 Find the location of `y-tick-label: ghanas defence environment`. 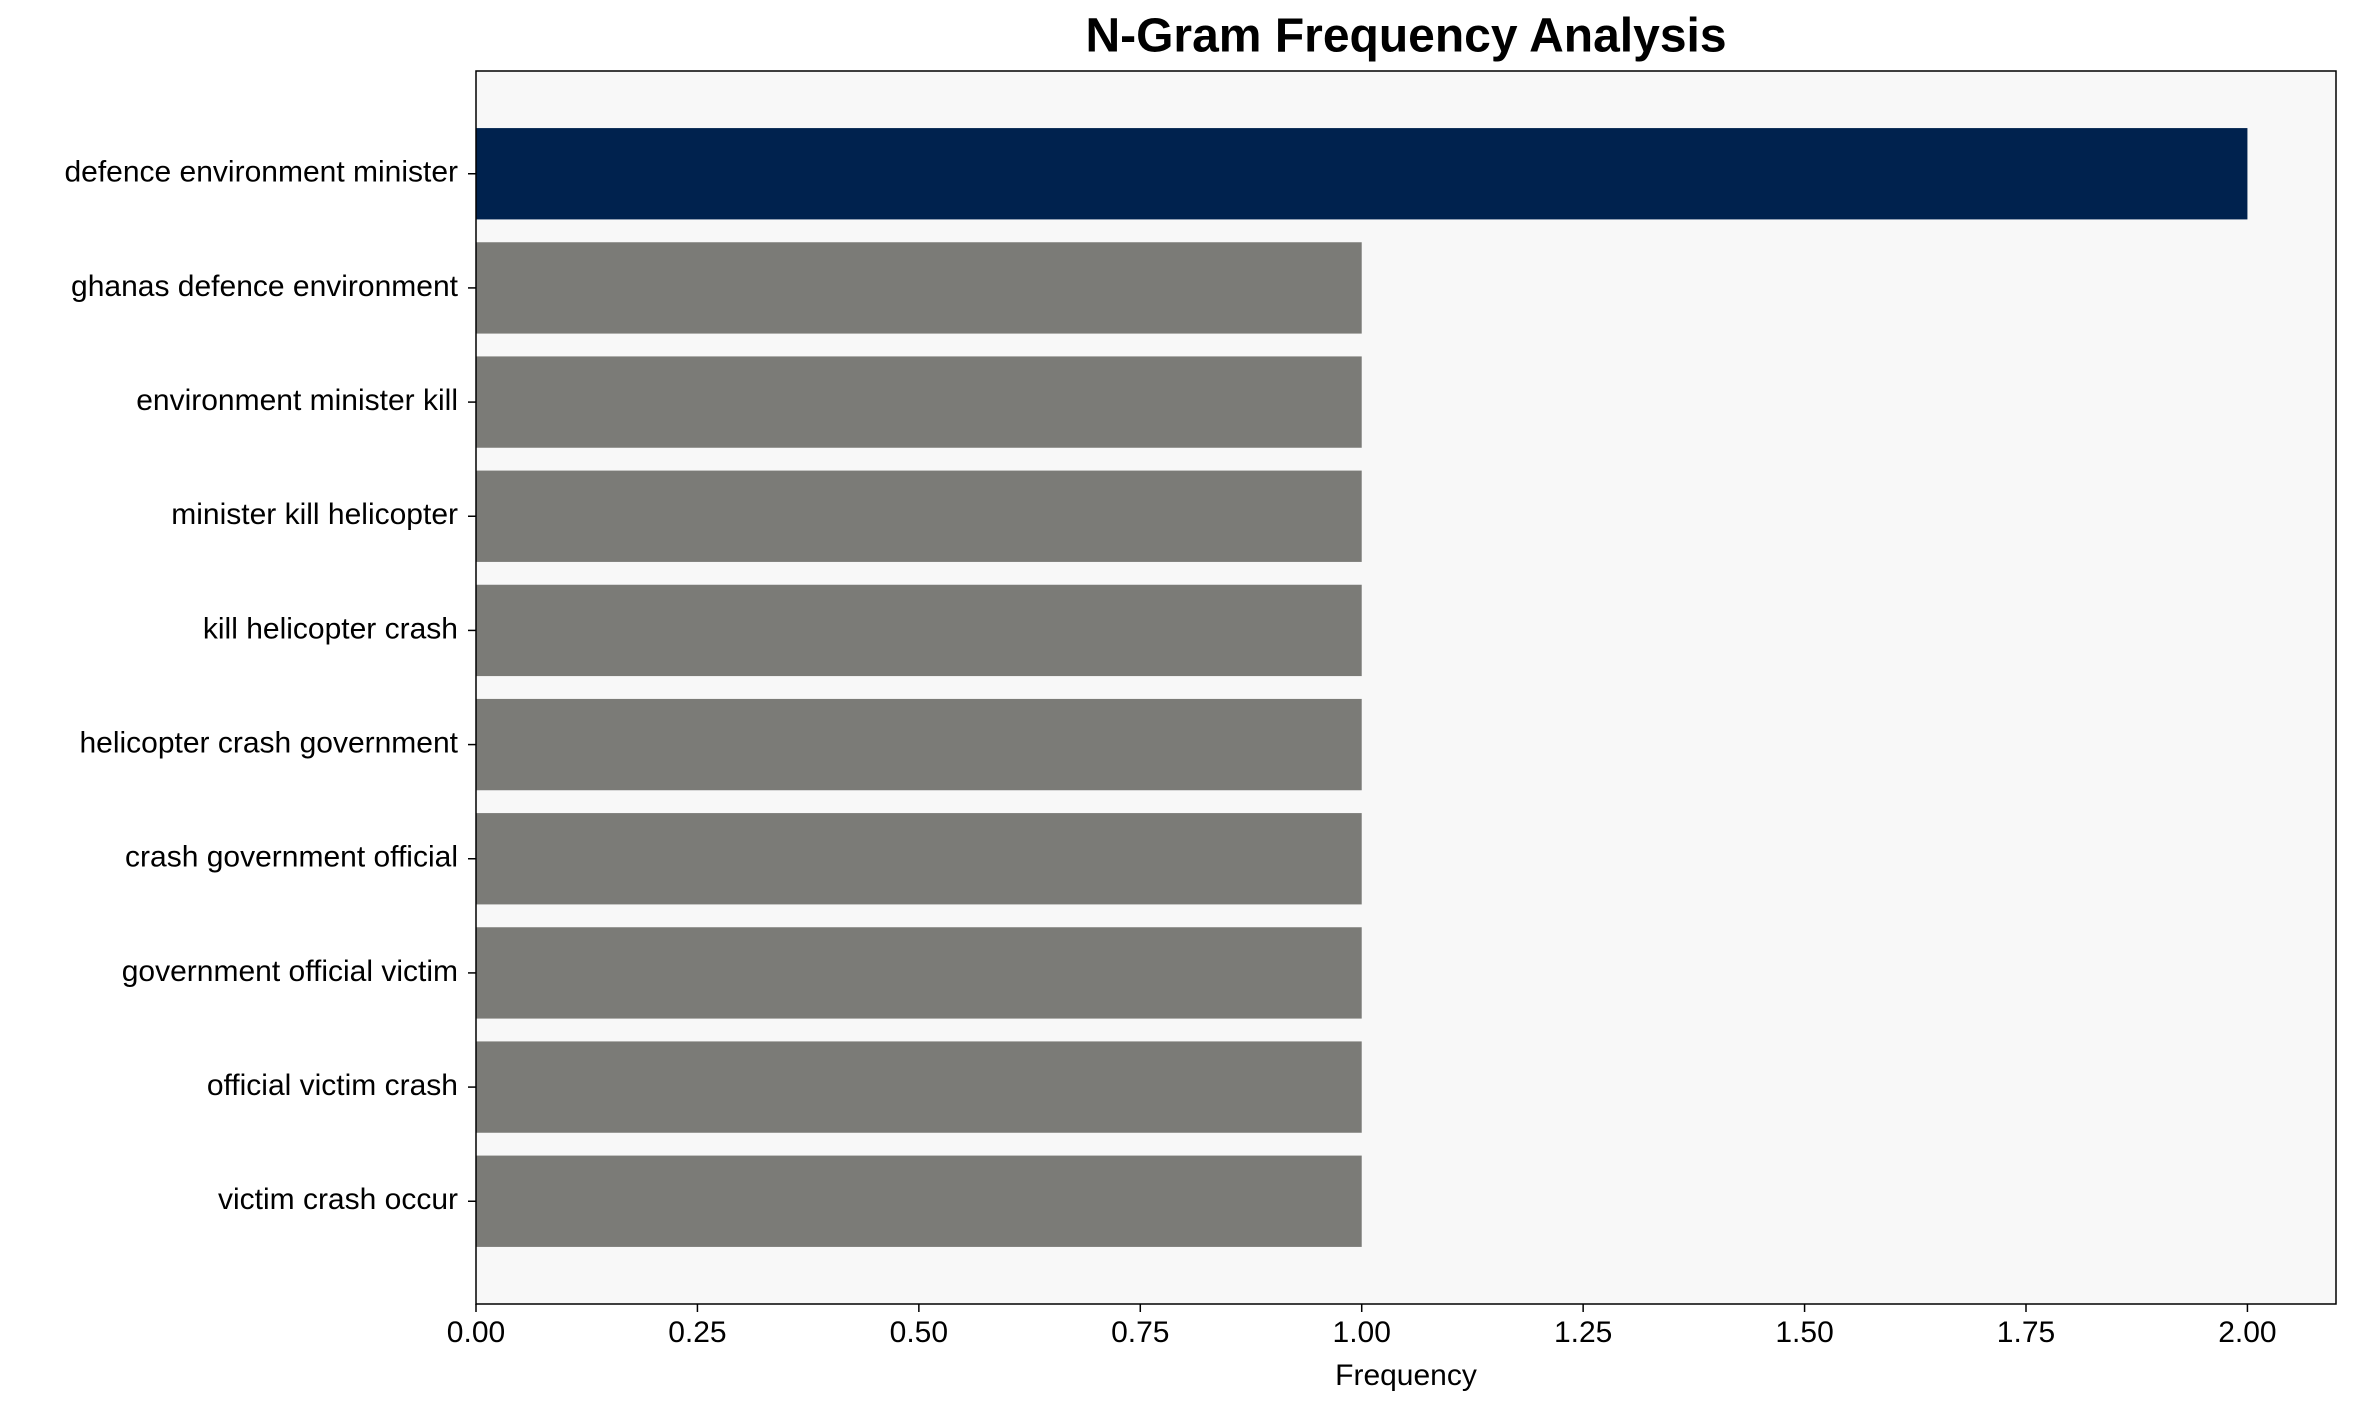

y-tick-label: ghanas defence environment is located at coordinates (265, 286).